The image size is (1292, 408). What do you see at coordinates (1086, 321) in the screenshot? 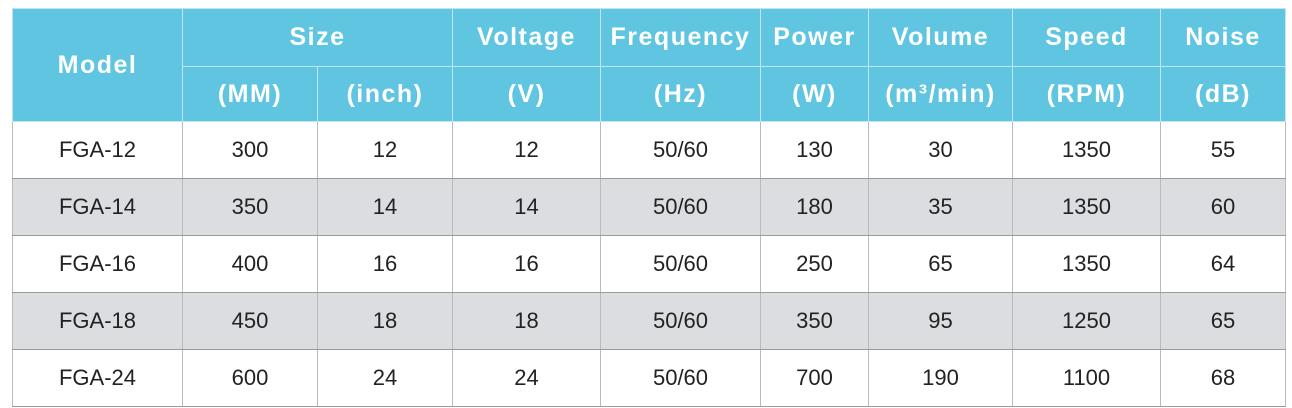
I see `table-cell: 1250` at bounding box center [1086, 321].